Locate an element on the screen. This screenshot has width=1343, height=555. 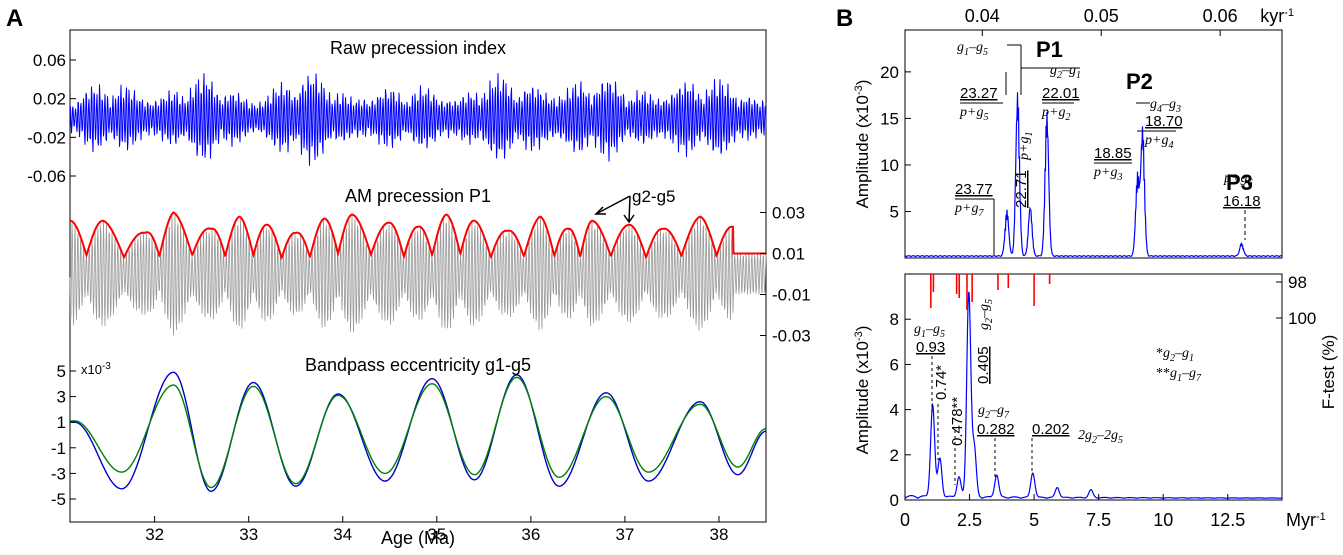
b-top-y-tick-label: 5 is located at coordinates (894, 211).